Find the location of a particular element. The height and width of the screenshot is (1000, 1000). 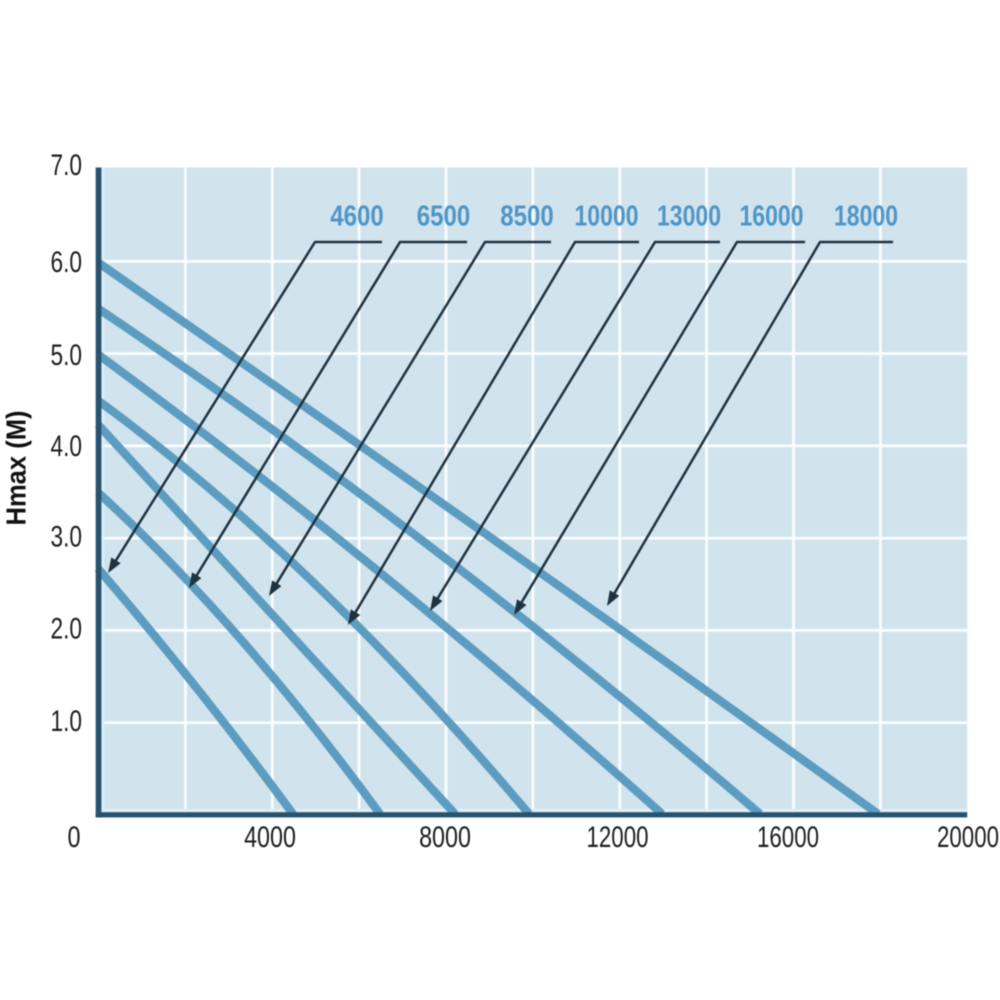

svg-text: 1.0 is located at coordinates (67, 722).